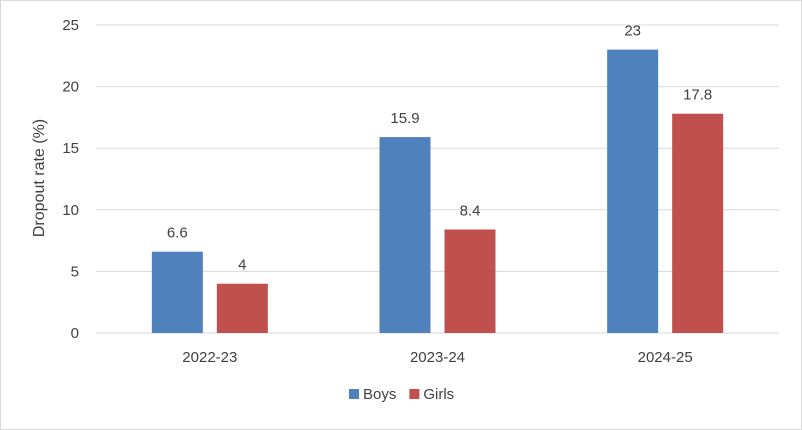 This screenshot has width=802, height=430. What do you see at coordinates (470, 211) in the screenshot?
I see `data-label-girls-2023-24: 8.4` at bounding box center [470, 211].